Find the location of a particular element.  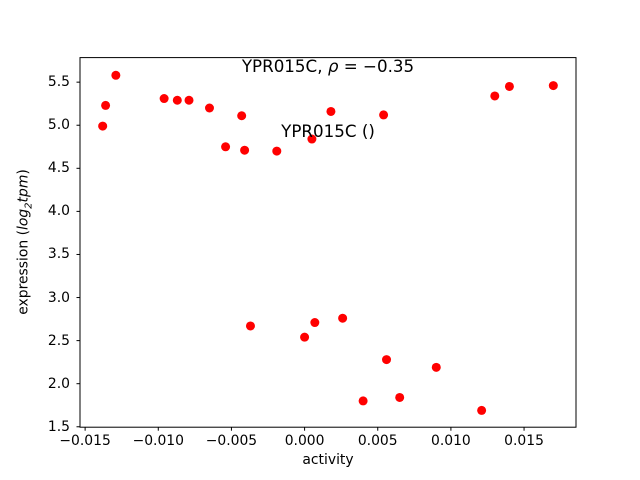

y-tick-label: 1.5 is located at coordinates (58, 426).